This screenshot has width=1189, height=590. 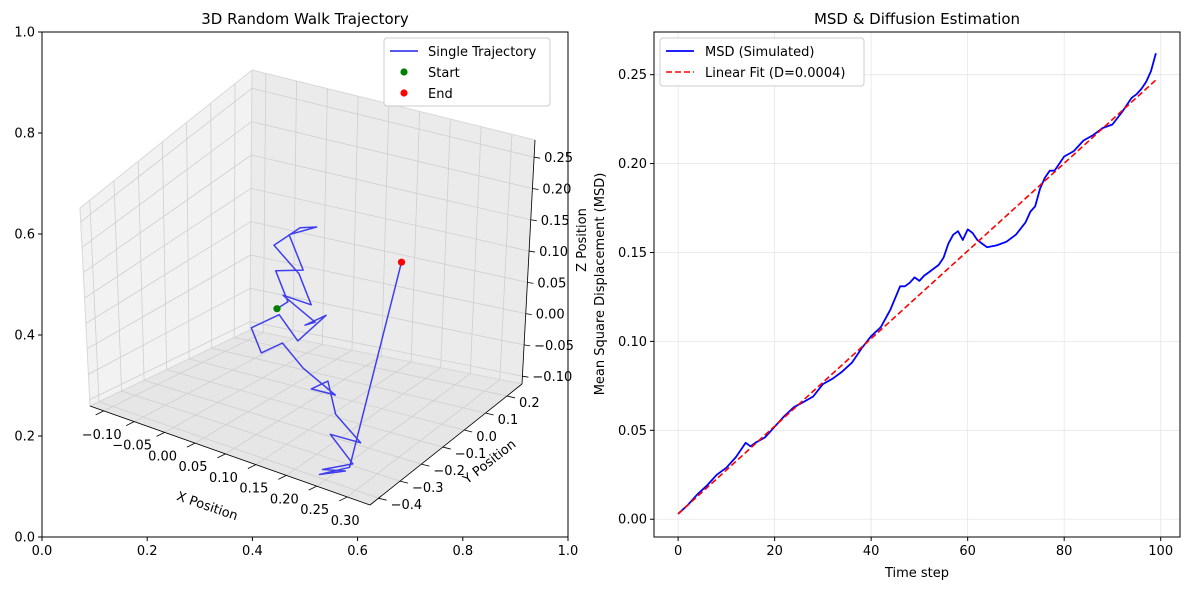 What do you see at coordinates (871, 551) in the screenshot?
I see `x-tick-label: 40` at bounding box center [871, 551].